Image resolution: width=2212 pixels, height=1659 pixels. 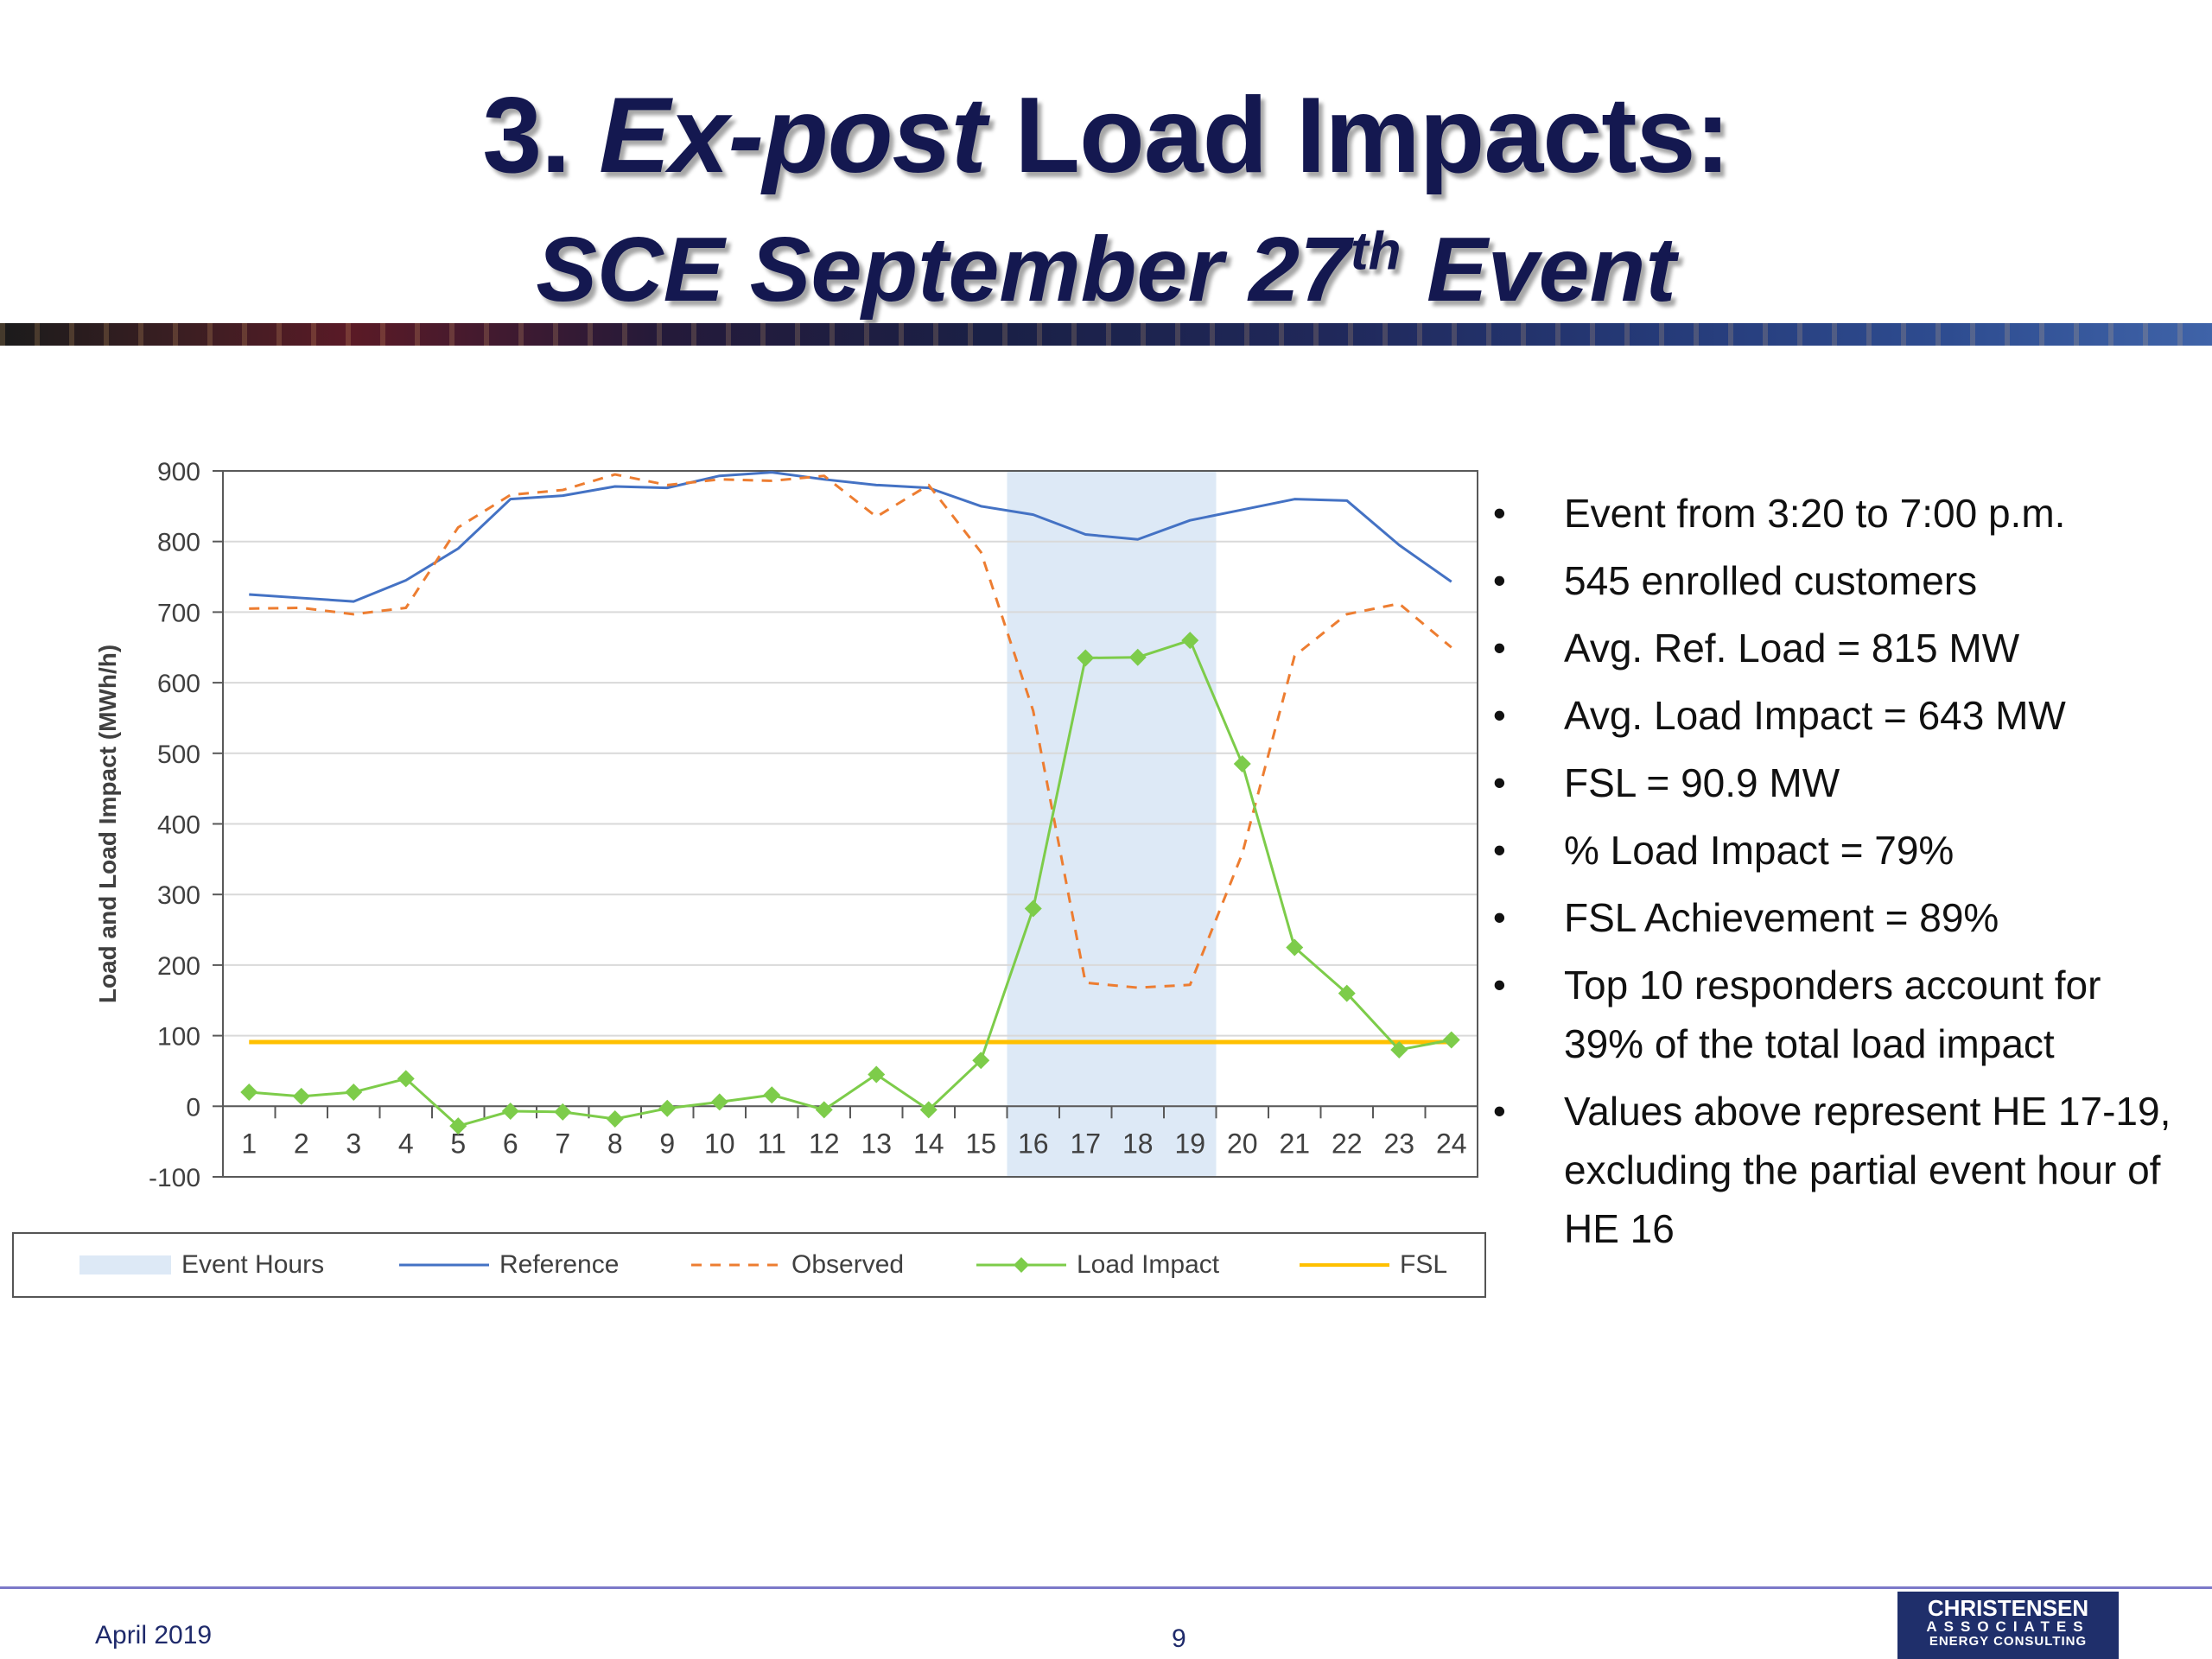 What do you see at coordinates (1148, 1264) in the screenshot?
I see `legend-label-load-impact: Load Impact` at bounding box center [1148, 1264].